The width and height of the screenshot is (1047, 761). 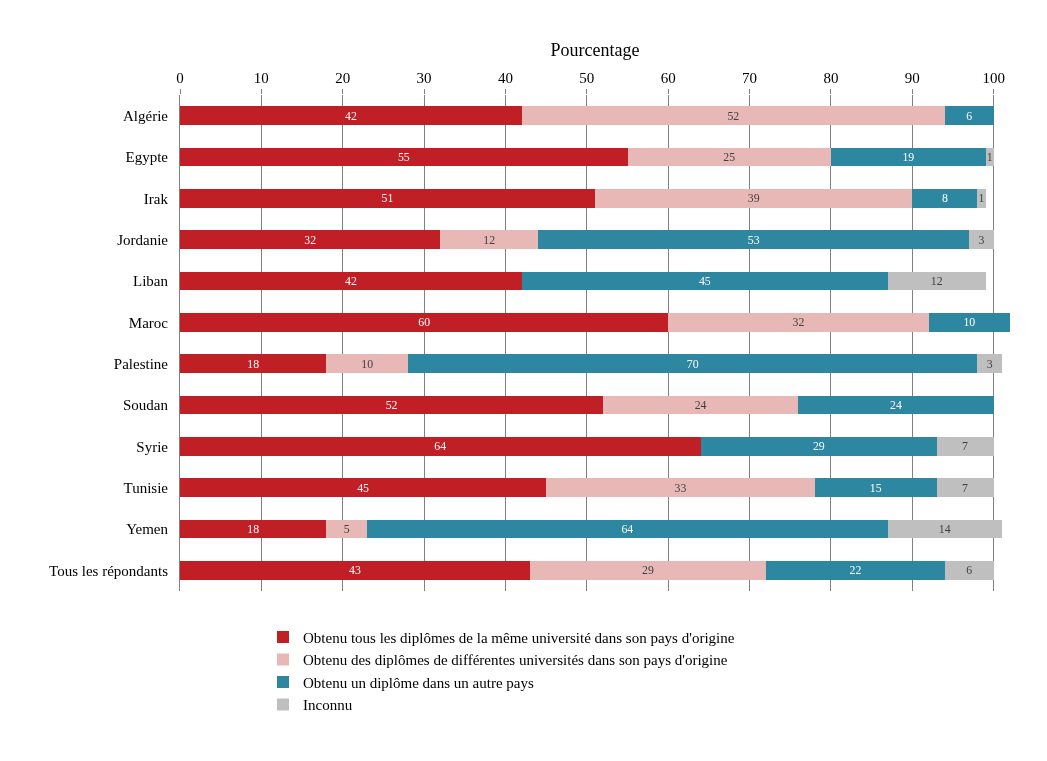 What do you see at coordinates (595, 50) in the screenshot?
I see `x-axis-title: Pourcentage` at bounding box center [595, 50].